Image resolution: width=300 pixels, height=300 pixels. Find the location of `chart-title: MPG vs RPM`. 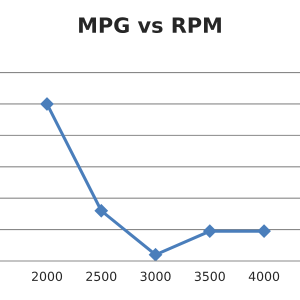

chart-title: MPG vs RPM is located at coordinates (150, 25).